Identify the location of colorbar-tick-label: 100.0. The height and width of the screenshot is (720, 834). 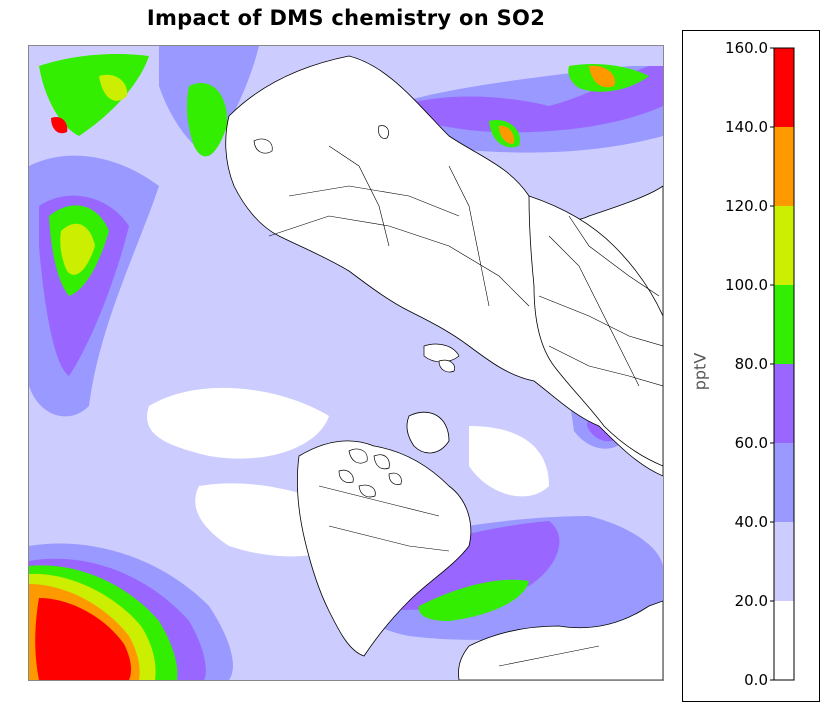
(746, 285).